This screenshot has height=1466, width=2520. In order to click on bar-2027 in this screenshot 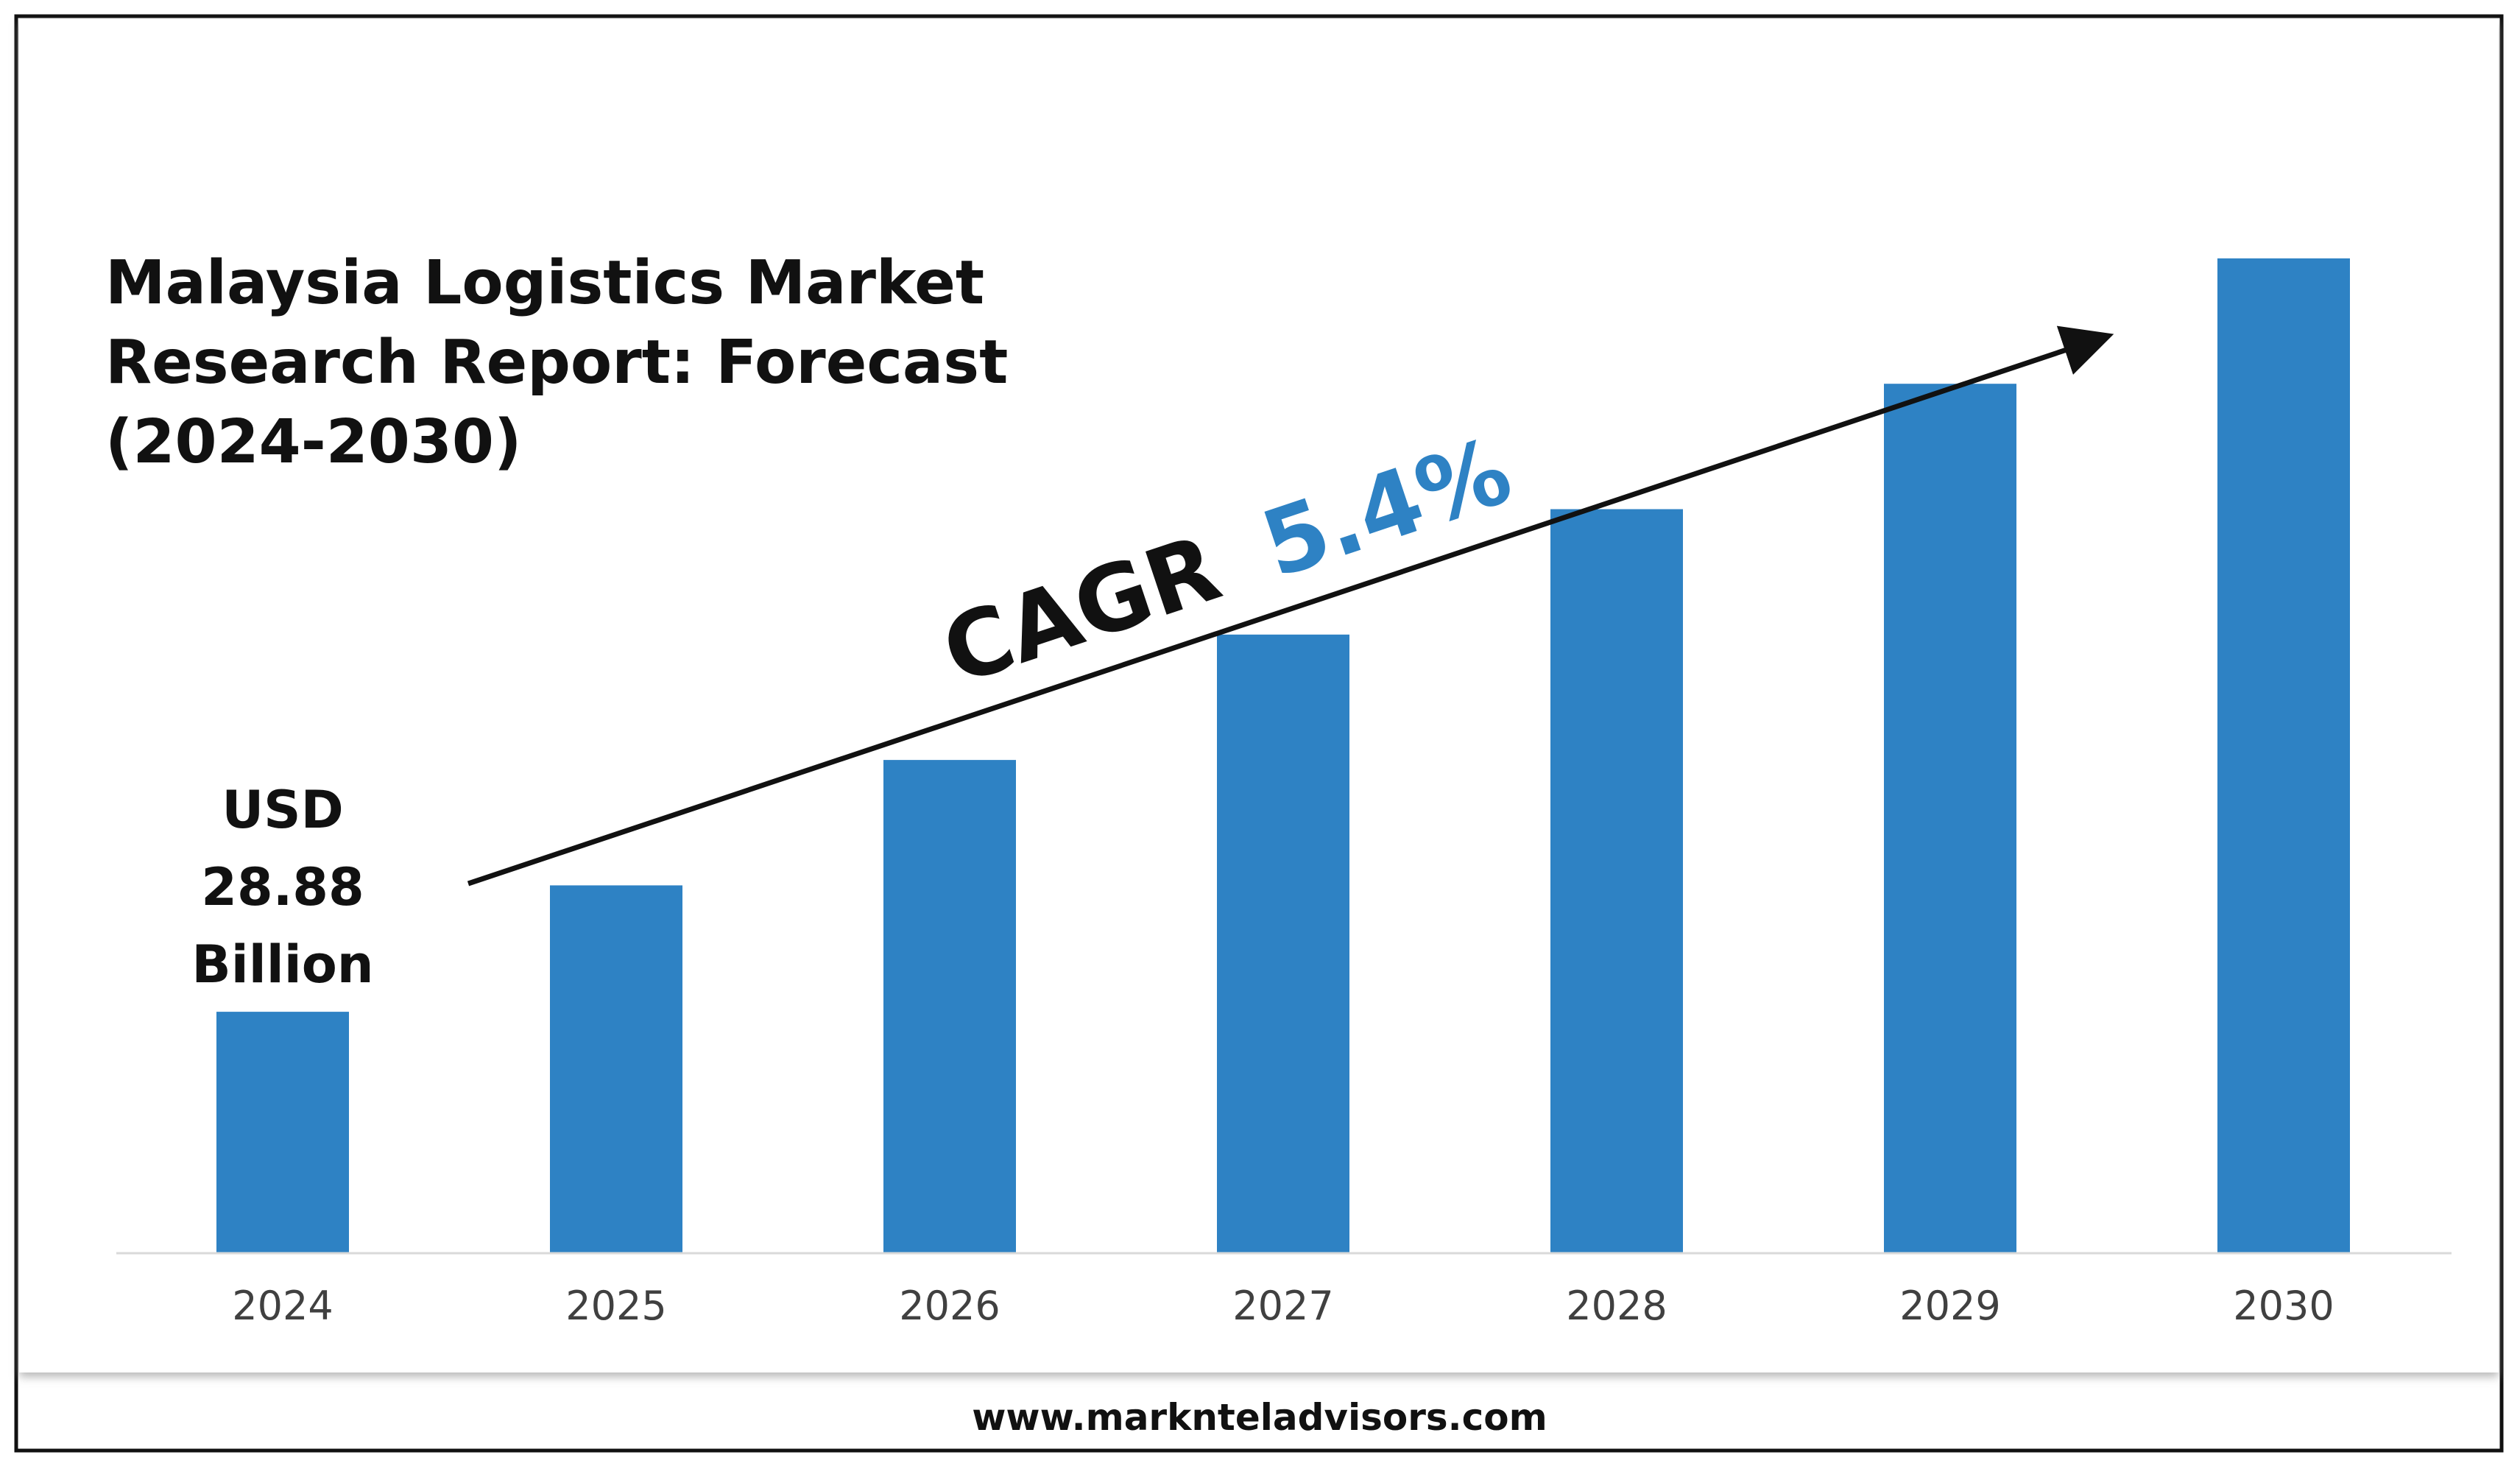, I will do `click(1283, 943)`.